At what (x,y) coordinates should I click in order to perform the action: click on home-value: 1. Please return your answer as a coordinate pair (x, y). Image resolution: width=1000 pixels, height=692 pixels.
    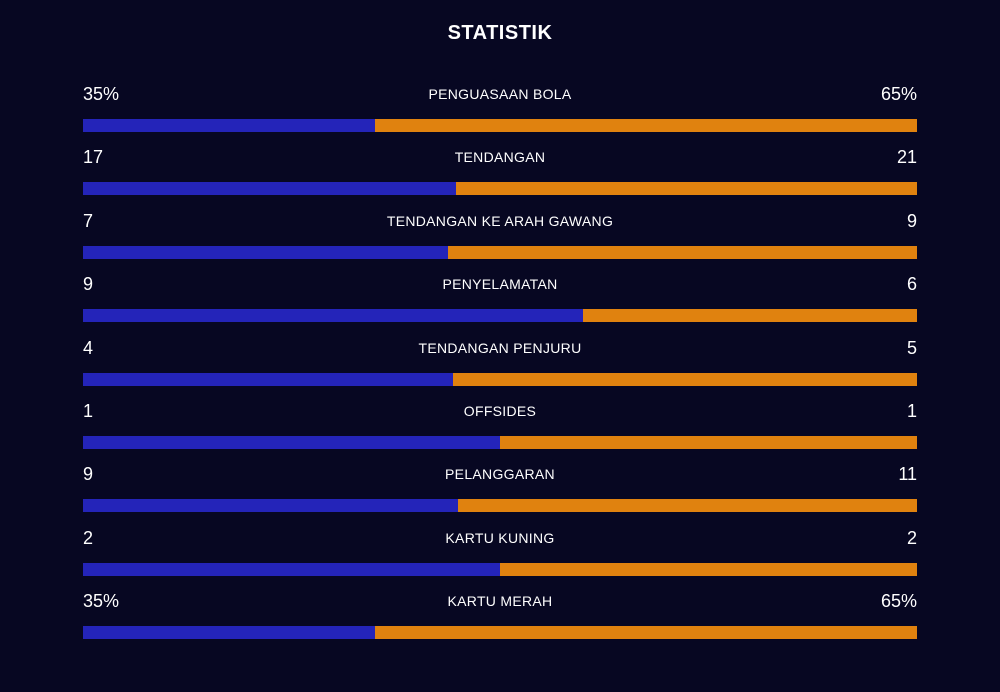
    Looking at the image, I should click on (88, 410).